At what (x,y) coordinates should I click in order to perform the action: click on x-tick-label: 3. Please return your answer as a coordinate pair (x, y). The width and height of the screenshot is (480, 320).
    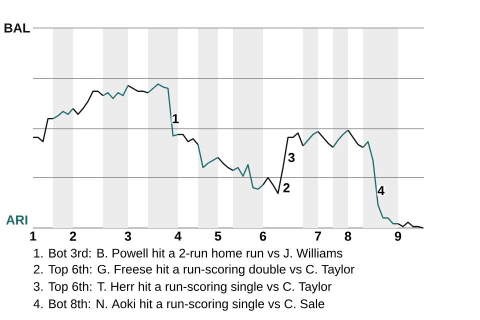
    Looking at the image, I should click on (128, 236).